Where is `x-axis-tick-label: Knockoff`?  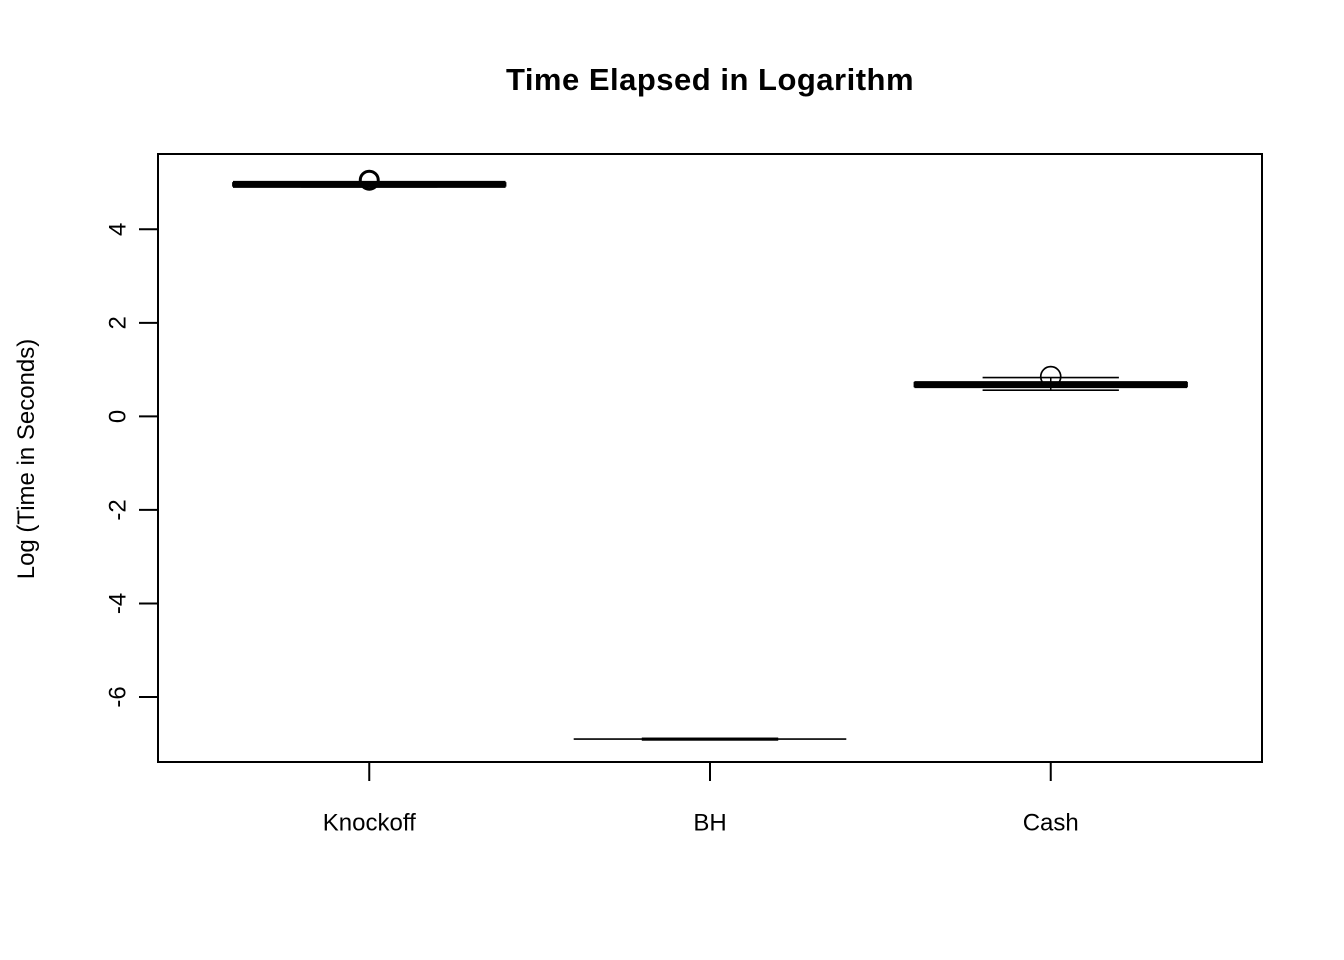
x-axis-tick-label: Knockoff is located at coordinates (369, 822).